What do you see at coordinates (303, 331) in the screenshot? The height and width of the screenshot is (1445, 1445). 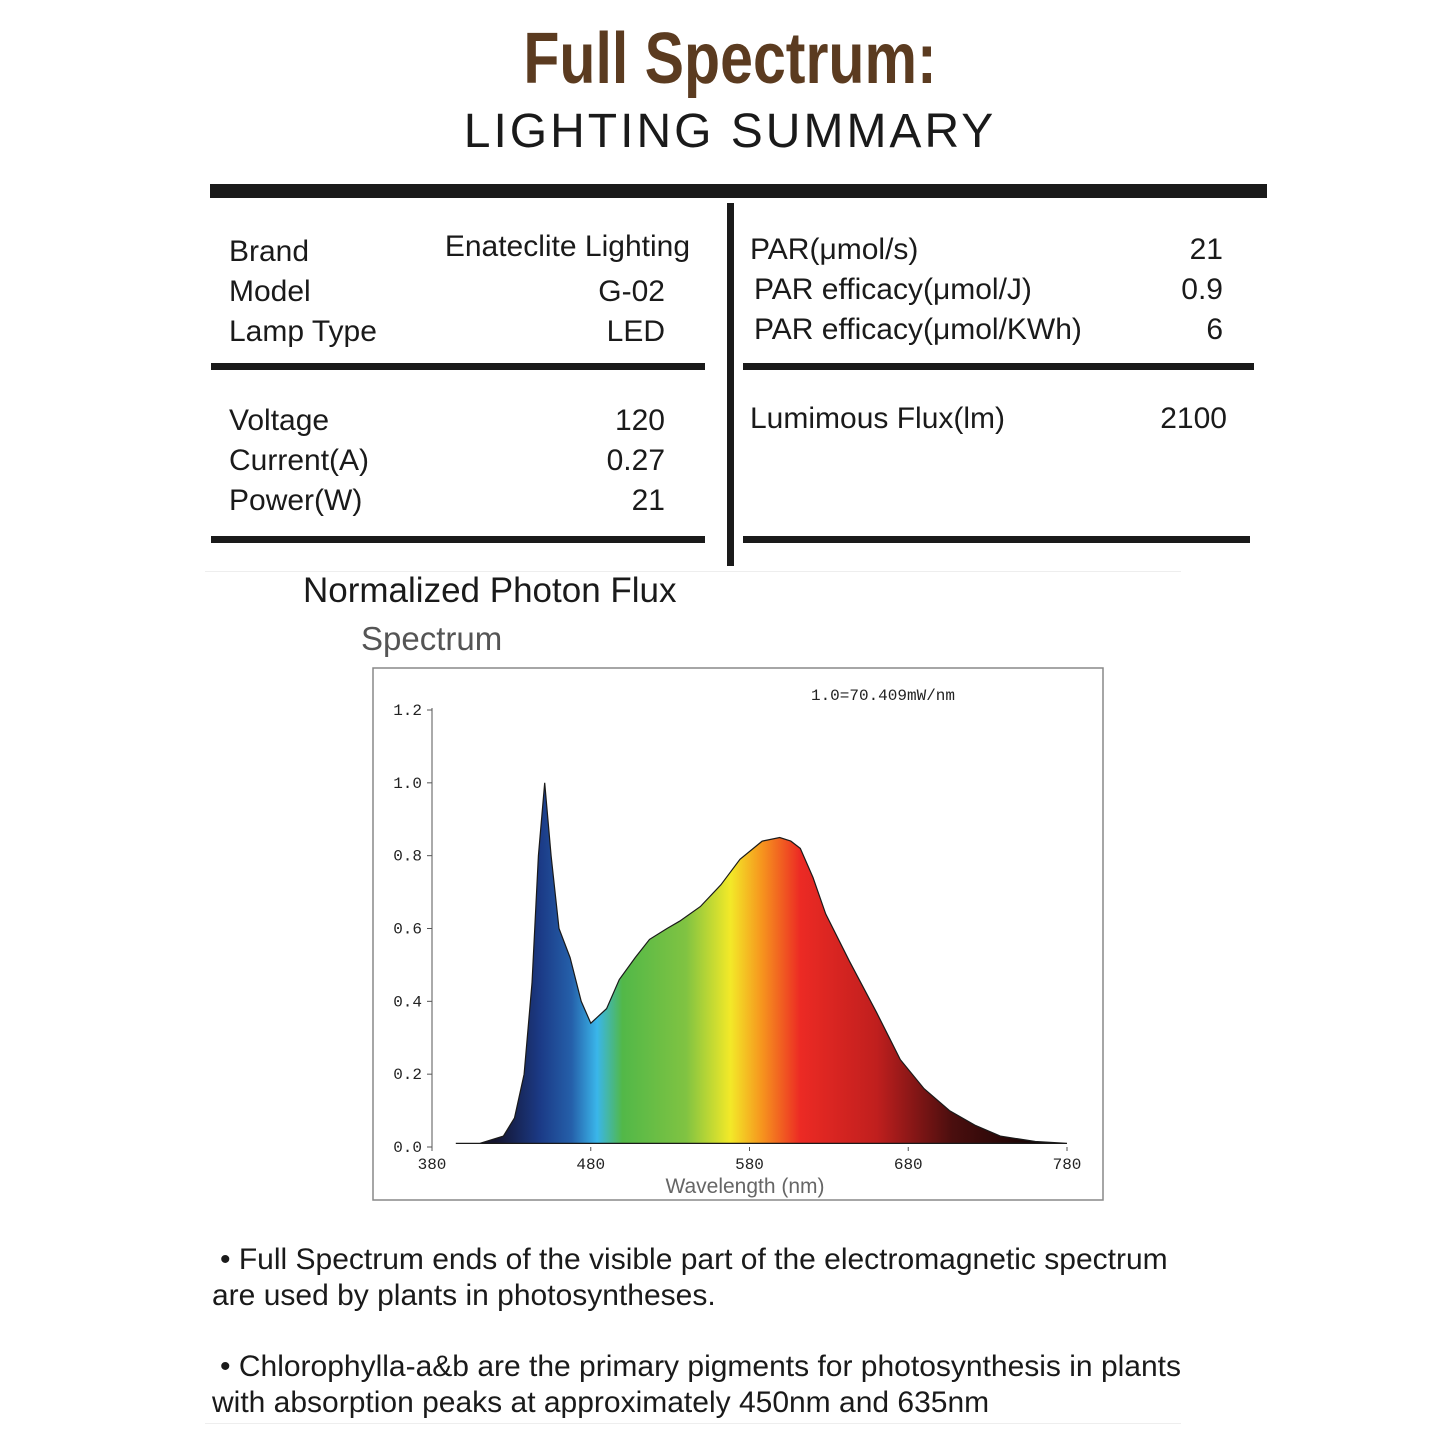 I see `spec-label: Lamp Type` at bounding box center [303, 331].